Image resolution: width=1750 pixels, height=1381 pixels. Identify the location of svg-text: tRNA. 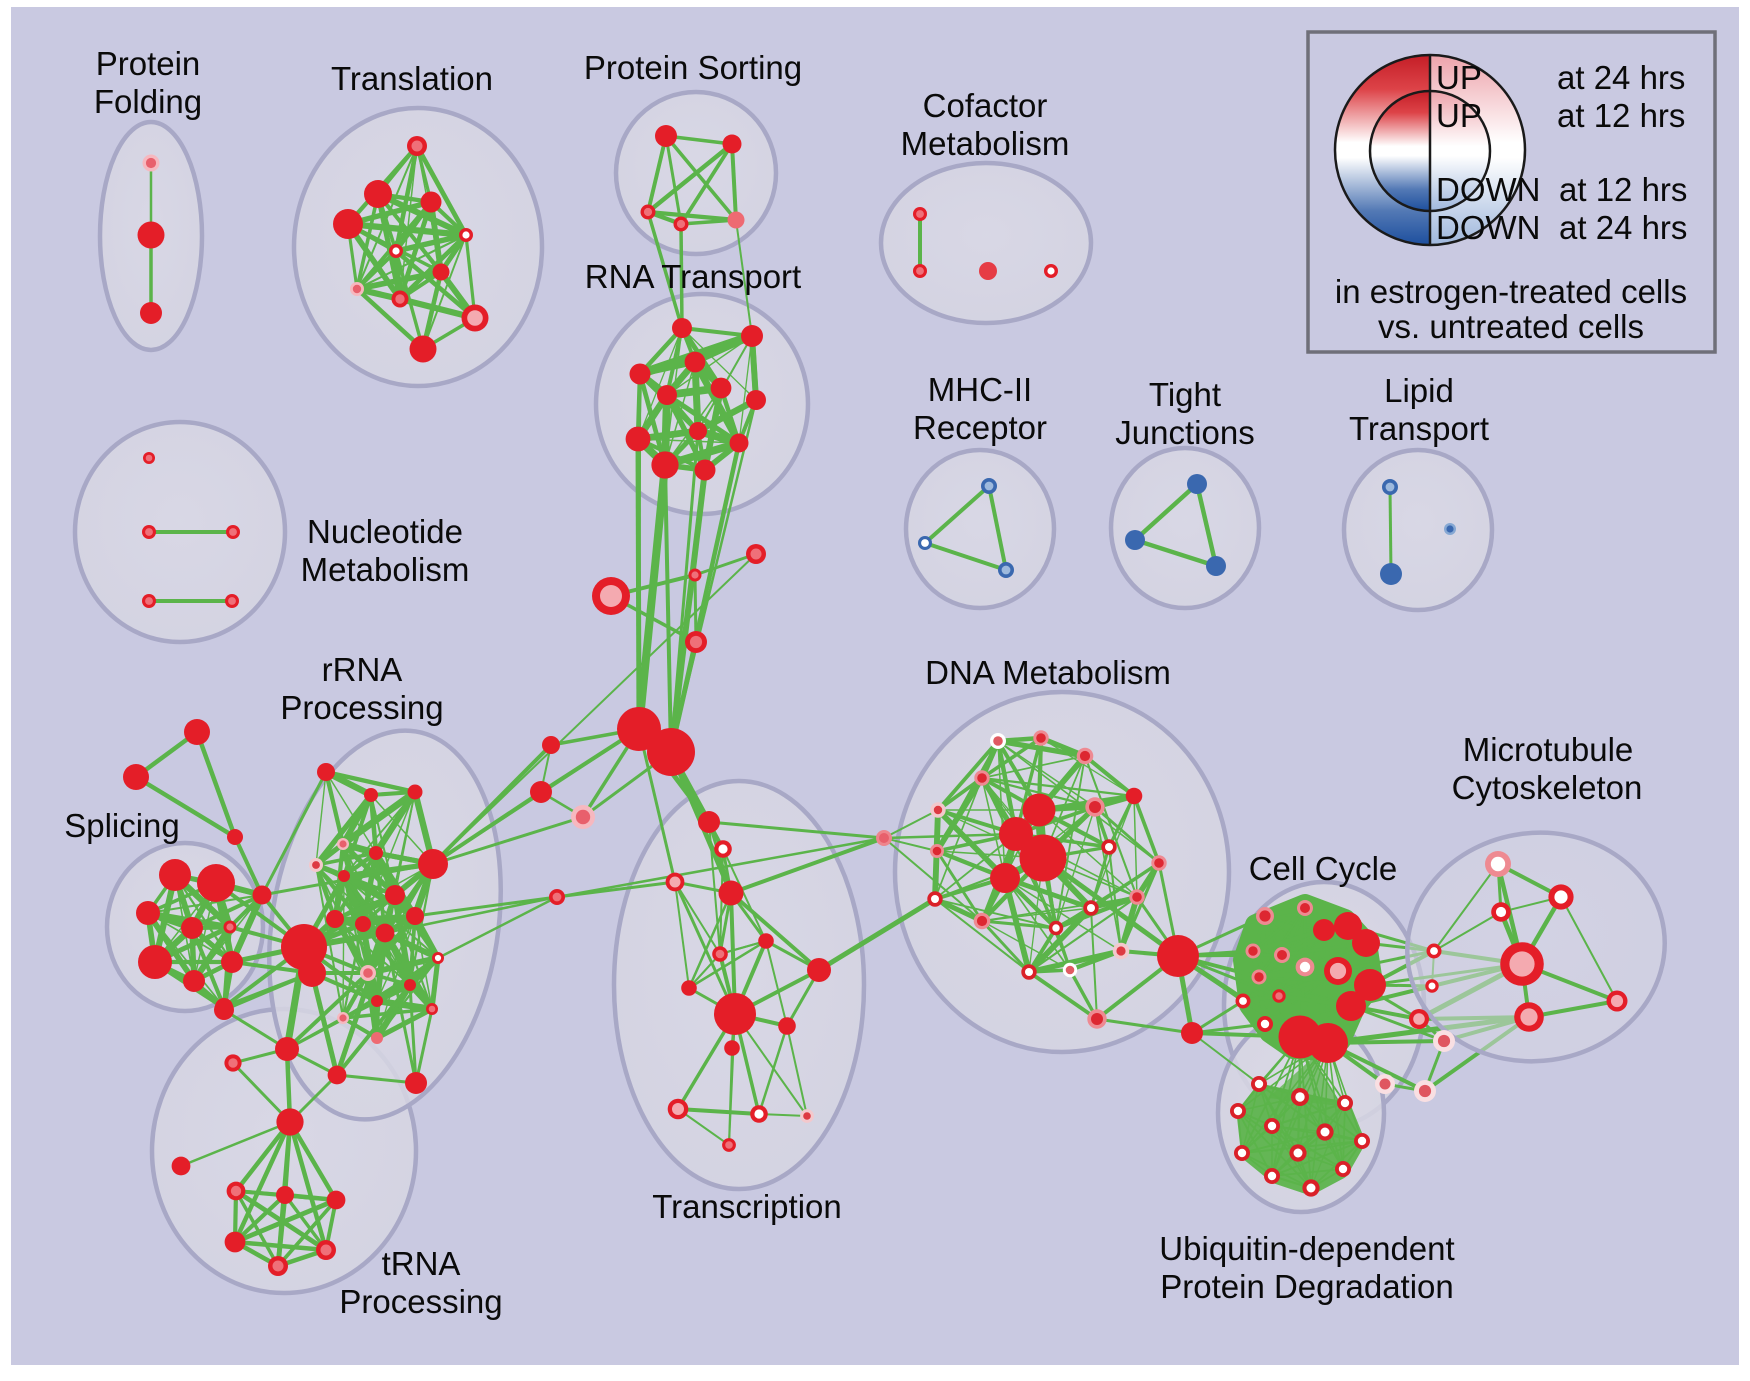
(421, 1263).